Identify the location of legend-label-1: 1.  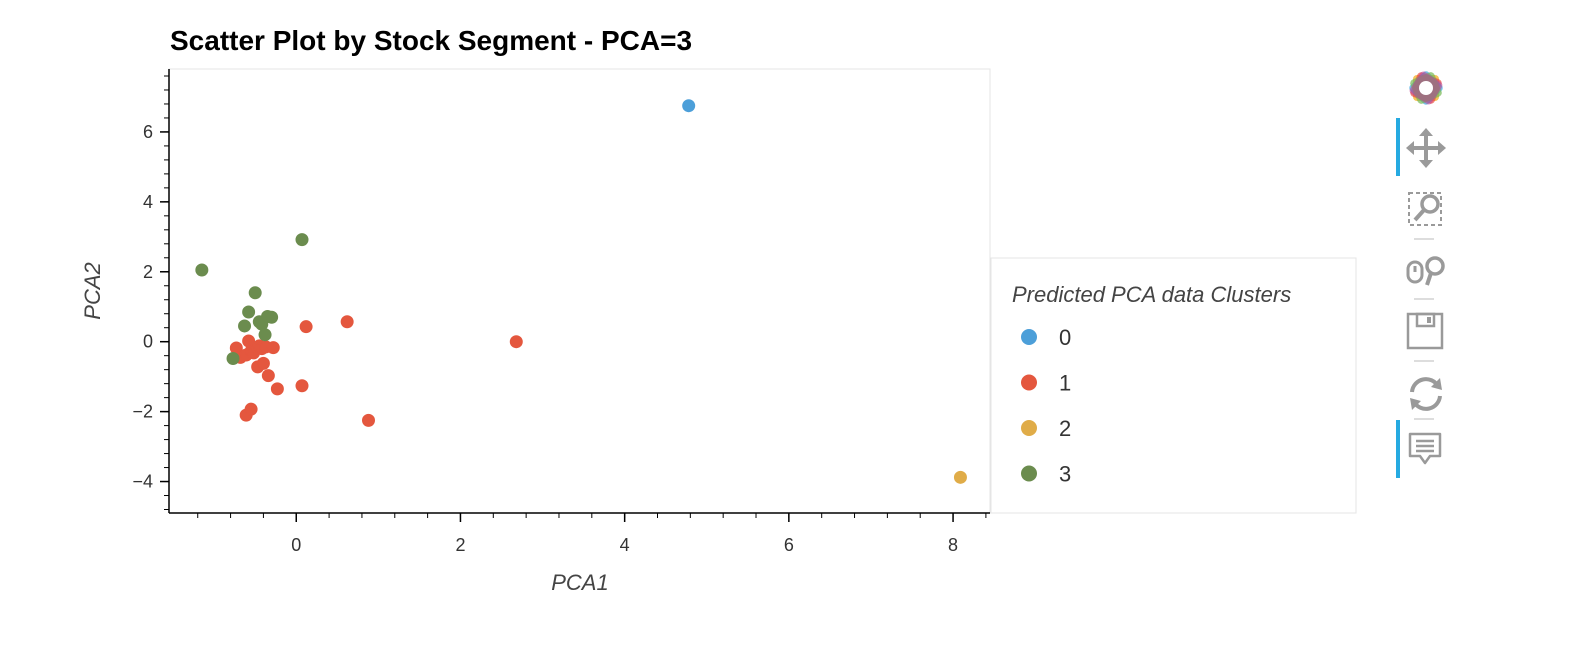
(1065, 383).